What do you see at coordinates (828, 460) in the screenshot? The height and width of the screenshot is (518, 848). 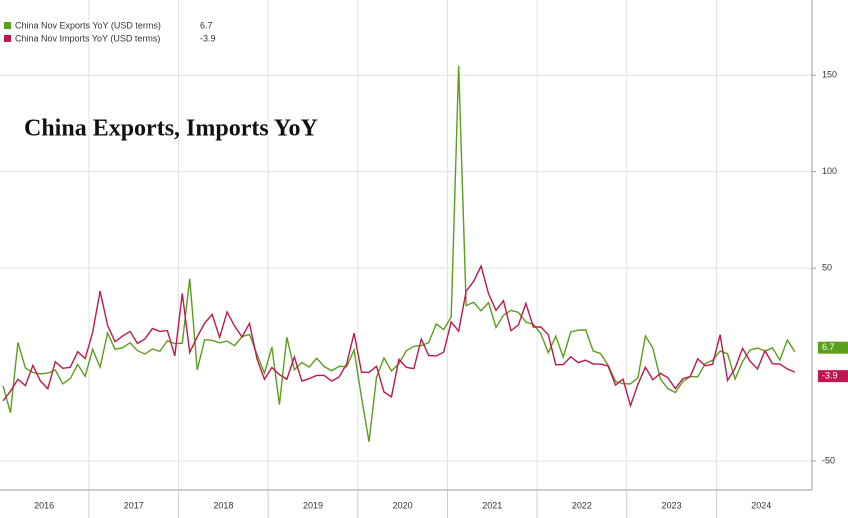 I see `y-tick-label: -50` at bounding box center [828, 460].